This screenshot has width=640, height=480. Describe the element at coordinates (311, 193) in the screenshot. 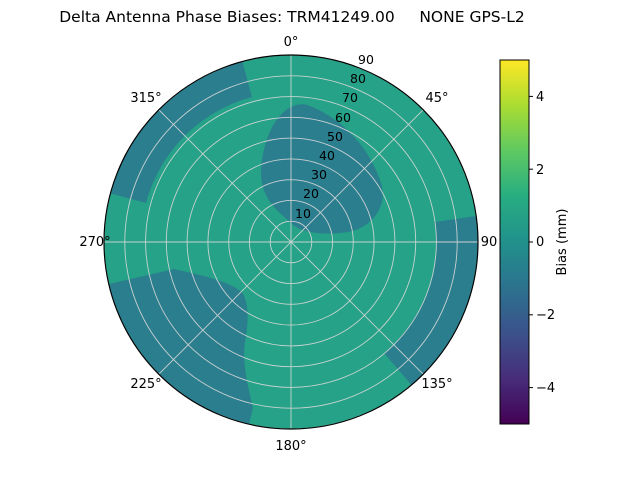

I see `r-tick-20: 20` at that location.